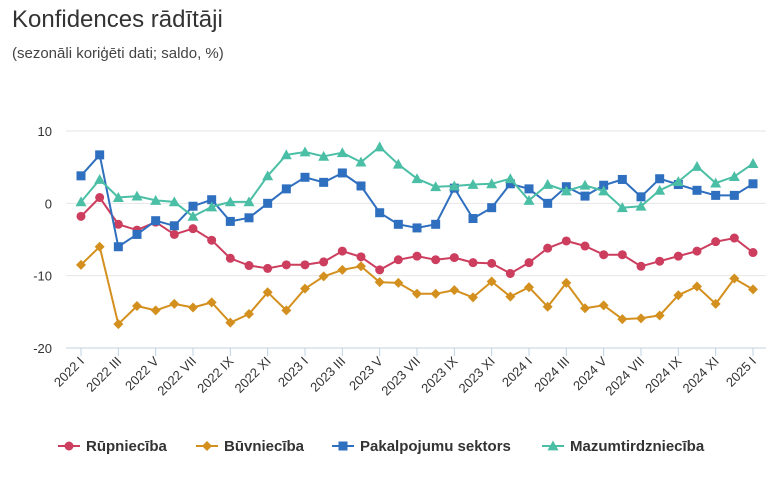  I want to click on x-tick-label: 2022 IX, so click(215, 374).